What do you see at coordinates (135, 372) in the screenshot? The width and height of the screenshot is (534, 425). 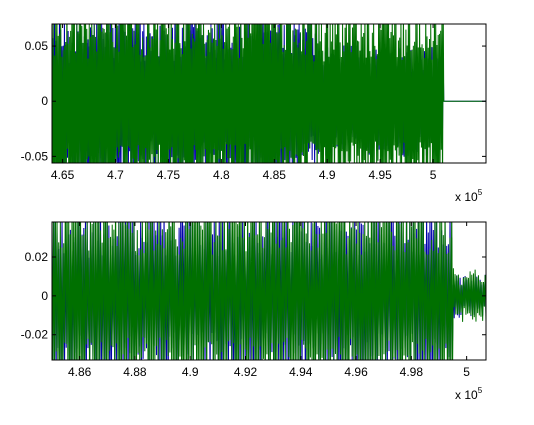 I see `x-tick-label: 4.88` at bounding box center [135, 372].